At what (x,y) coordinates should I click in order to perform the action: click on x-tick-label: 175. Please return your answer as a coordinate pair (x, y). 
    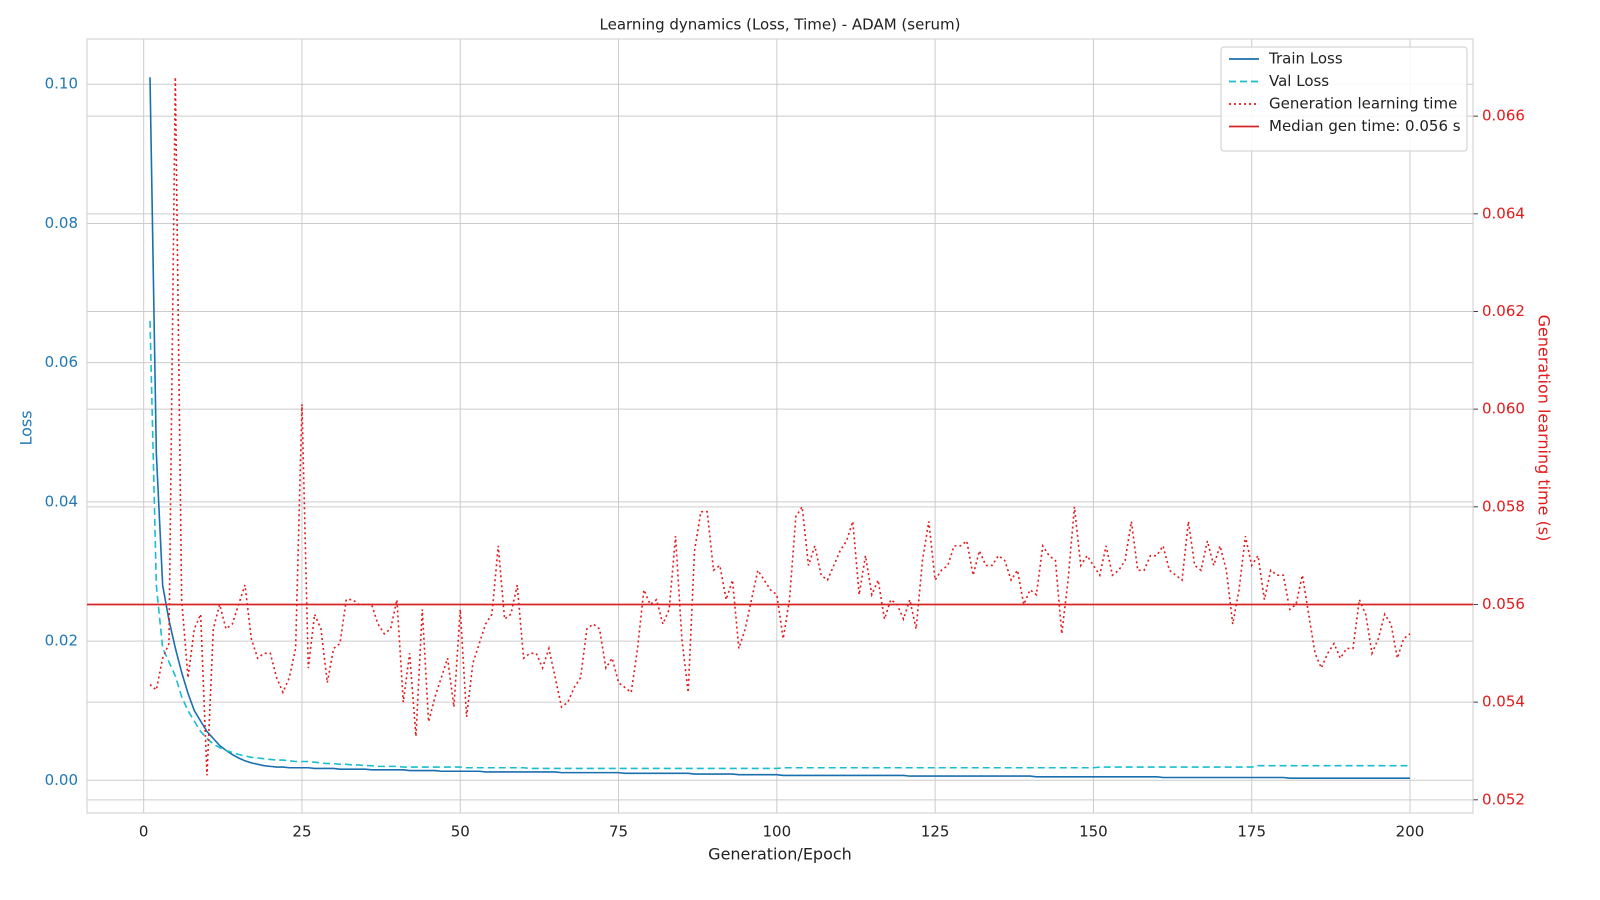
    Looking at the image, I should click on (1251, 832).